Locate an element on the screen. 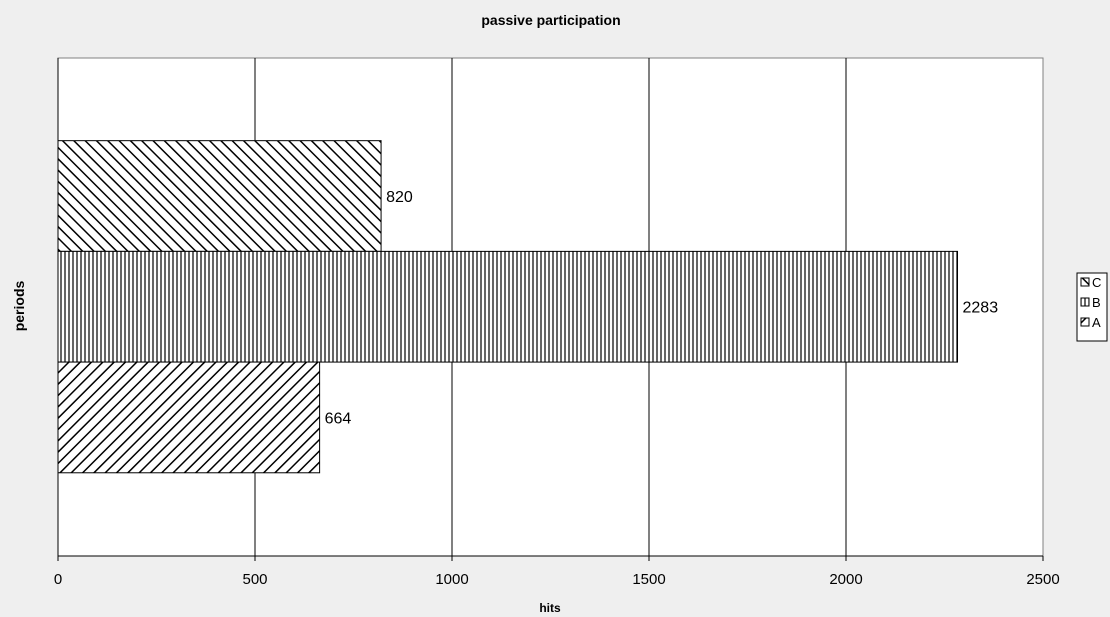 This screenshot has height=617, width=1110. legend: CBA is located at coordinates (1092, 307).